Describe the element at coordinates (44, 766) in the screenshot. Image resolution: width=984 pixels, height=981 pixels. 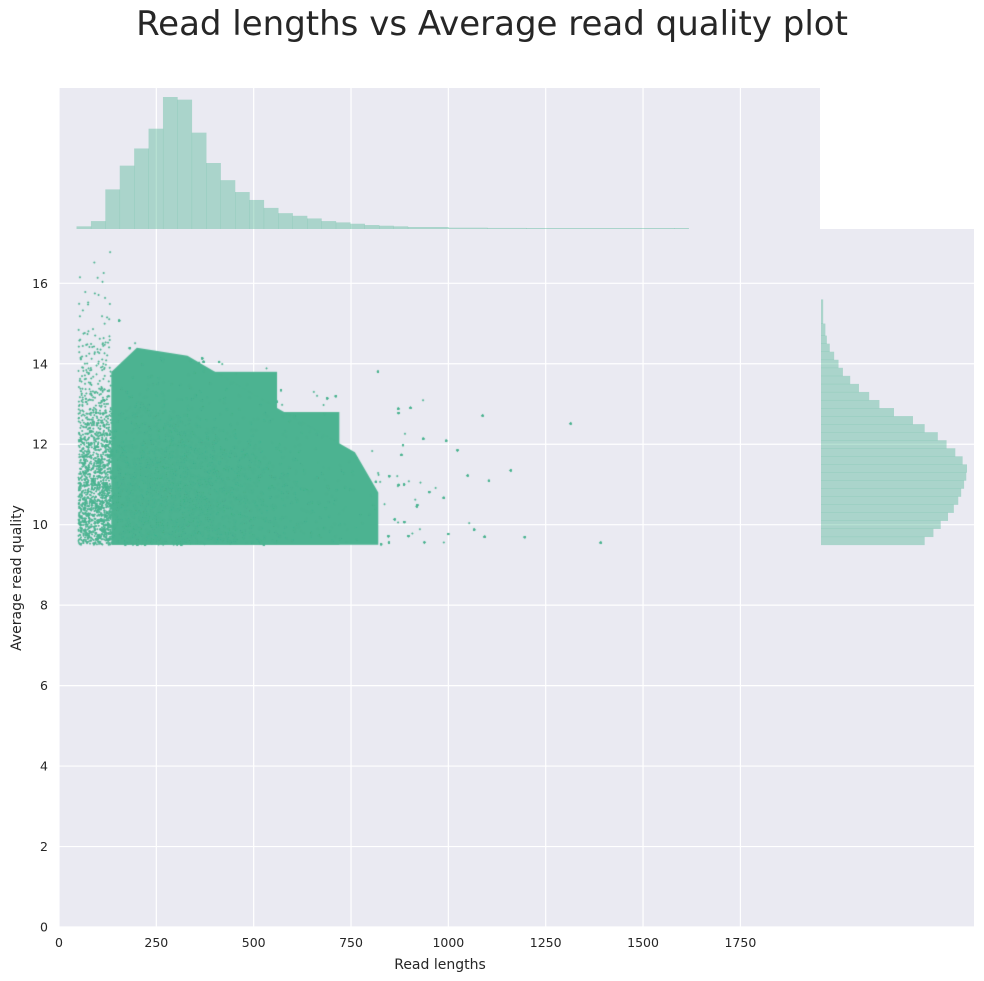
I see `y-tick-label: 4` at that location.